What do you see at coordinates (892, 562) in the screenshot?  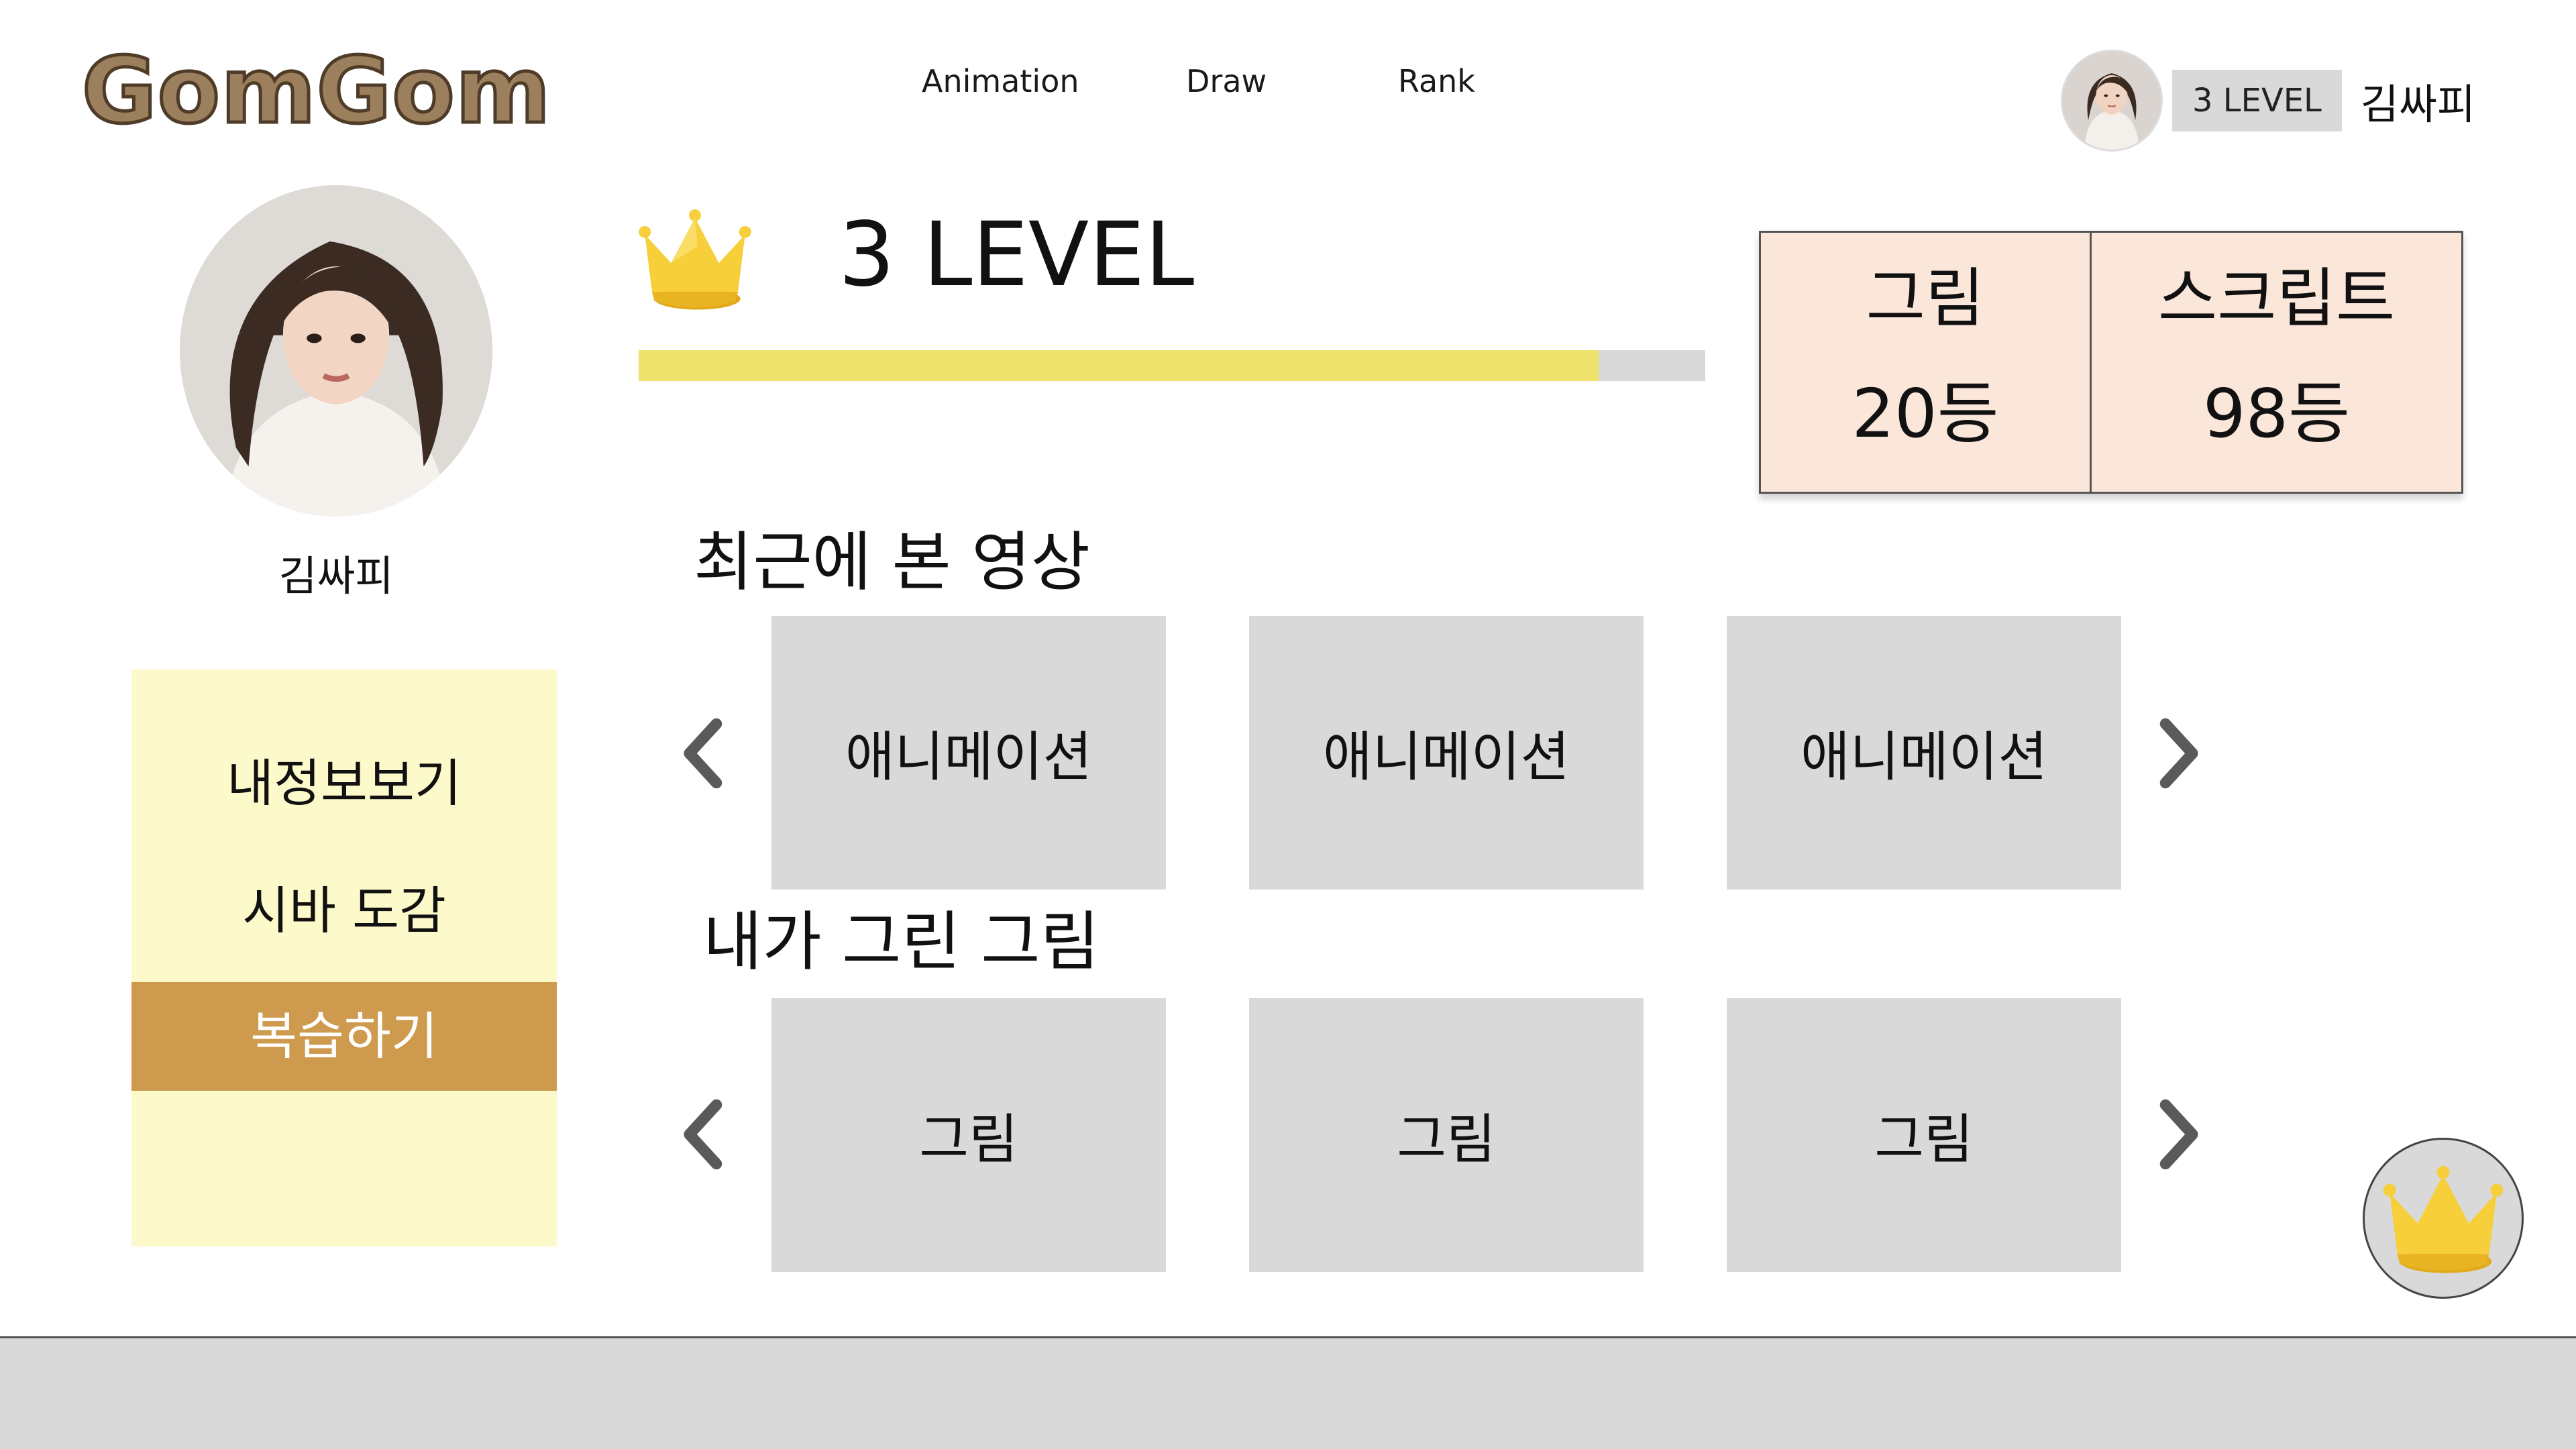 I see `recent-videos-title: 최근에 본 영상` at bounding box center [892, 562].